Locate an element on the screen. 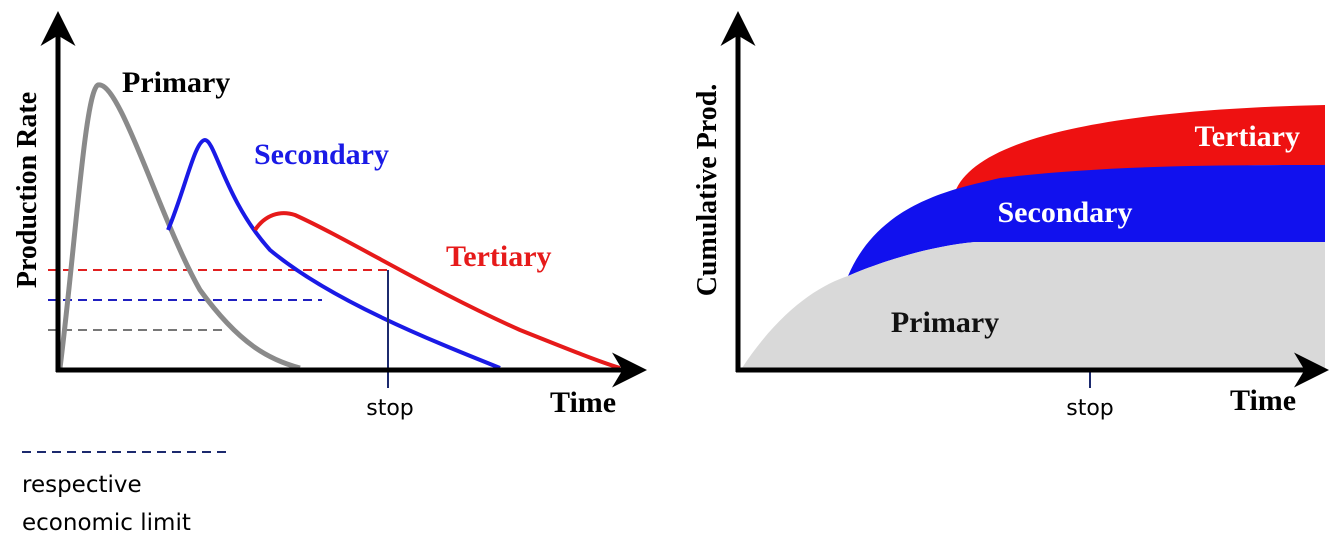 This screenshot has width=1339, height=540. legend-text: economic limit is located at coordinates (106, 523).